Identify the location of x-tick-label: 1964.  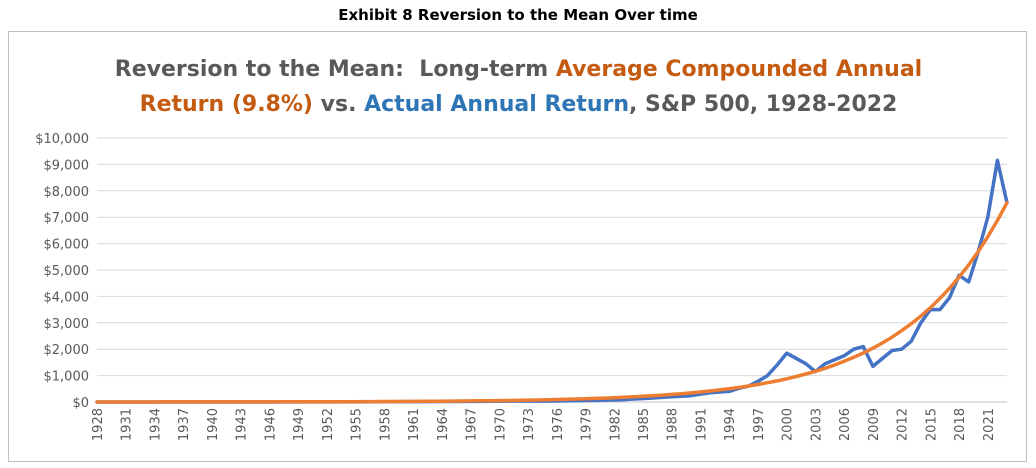
(443, 424).